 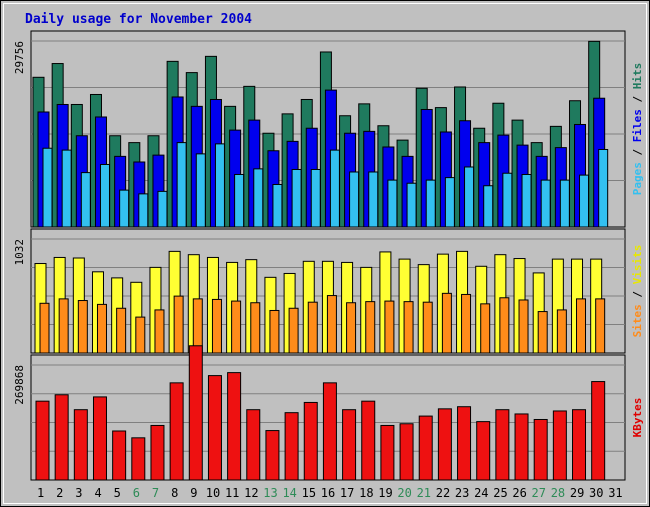 What do you see at coordinates (637, 125) in the screenshot?
I see `legend-part: Files` at bounding box center [637, 125].